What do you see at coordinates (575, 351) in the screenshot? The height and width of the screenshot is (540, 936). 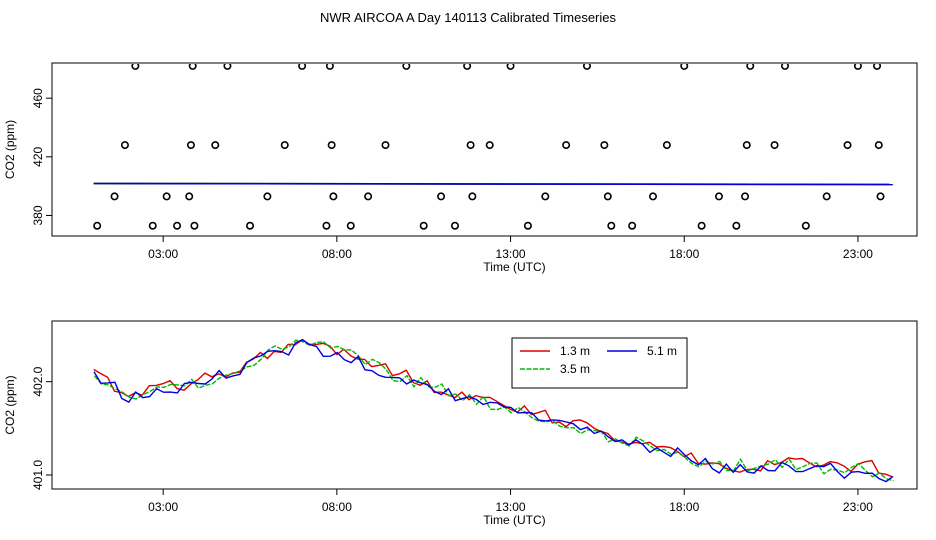 I see `legend-label: 1.3 m` at bounding box center [575, 351].